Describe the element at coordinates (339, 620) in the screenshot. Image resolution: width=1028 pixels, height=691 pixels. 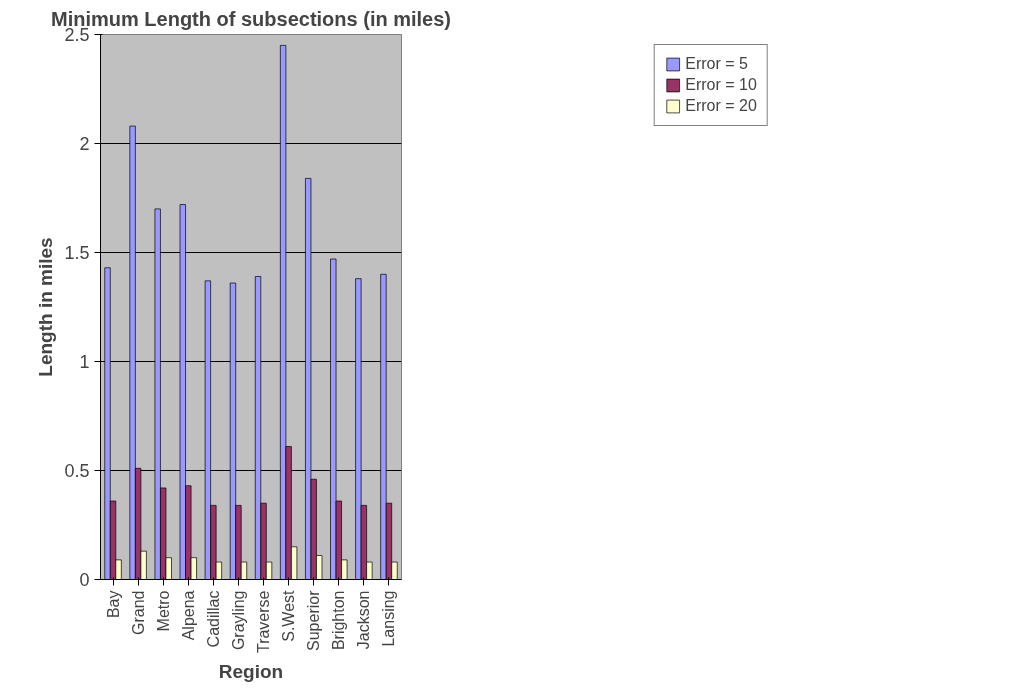
I see `x-tick-label: Brighton` at that location.